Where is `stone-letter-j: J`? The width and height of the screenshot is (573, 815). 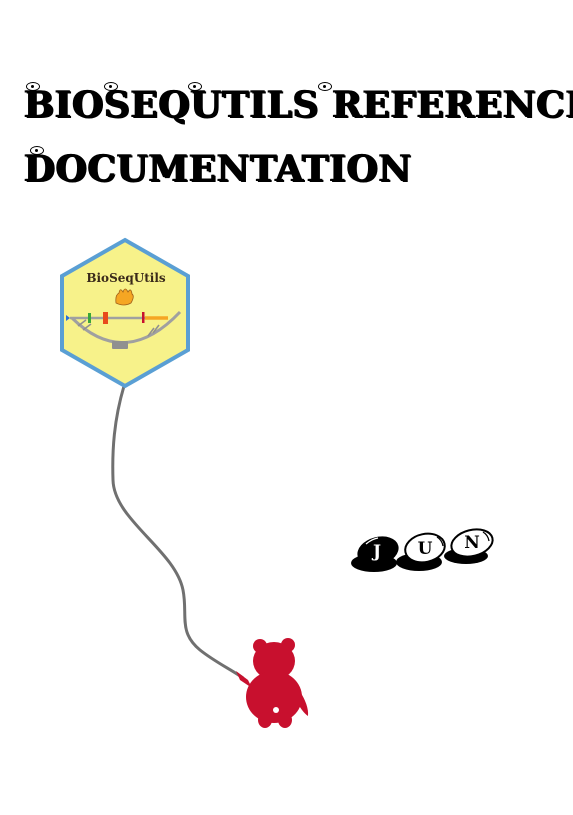
stone-letter-j: J is located at coordinates (375, 554).